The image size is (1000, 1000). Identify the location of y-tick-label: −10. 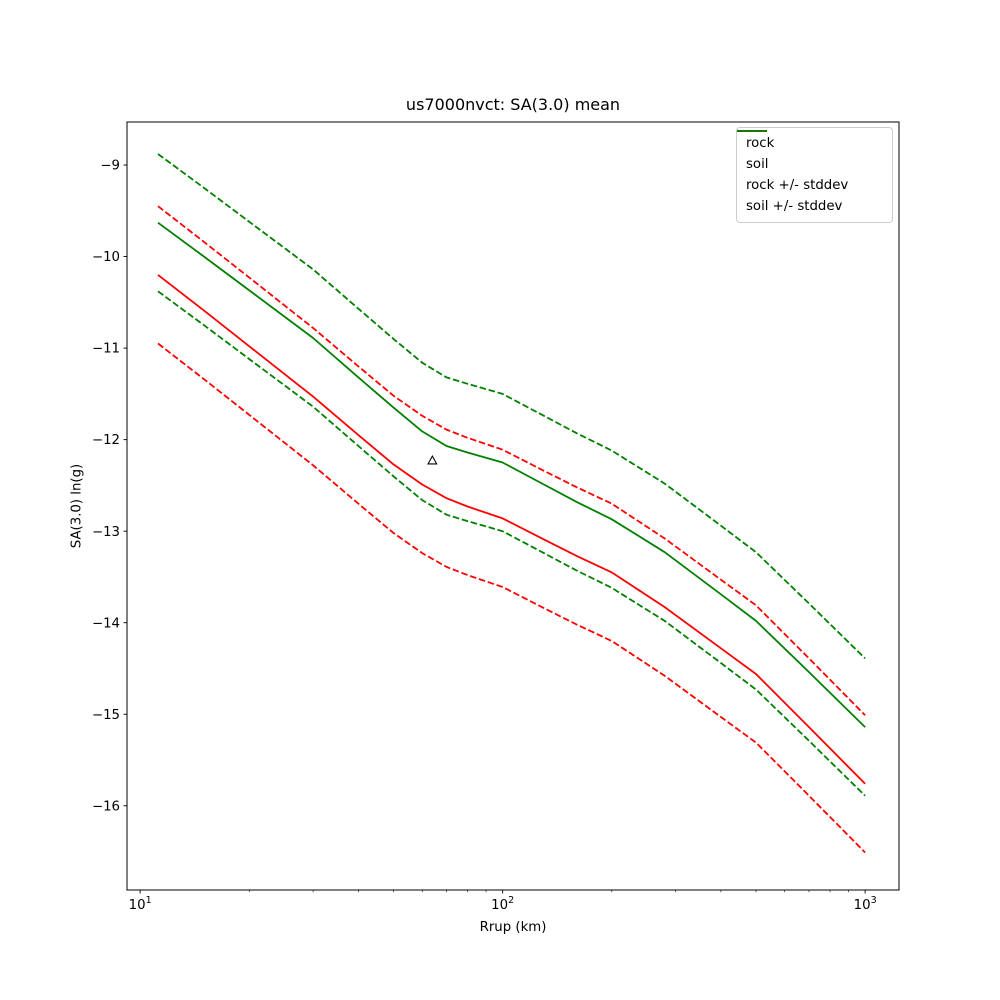
(106, 257).